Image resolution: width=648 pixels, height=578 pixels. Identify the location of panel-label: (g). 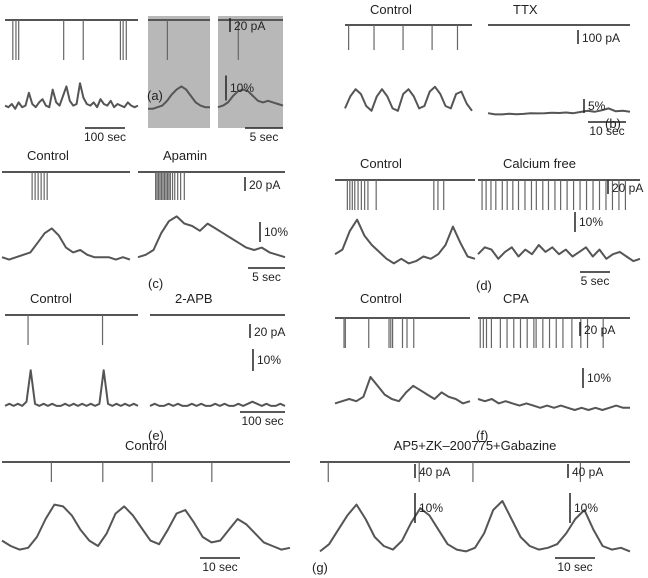
(320, 567).